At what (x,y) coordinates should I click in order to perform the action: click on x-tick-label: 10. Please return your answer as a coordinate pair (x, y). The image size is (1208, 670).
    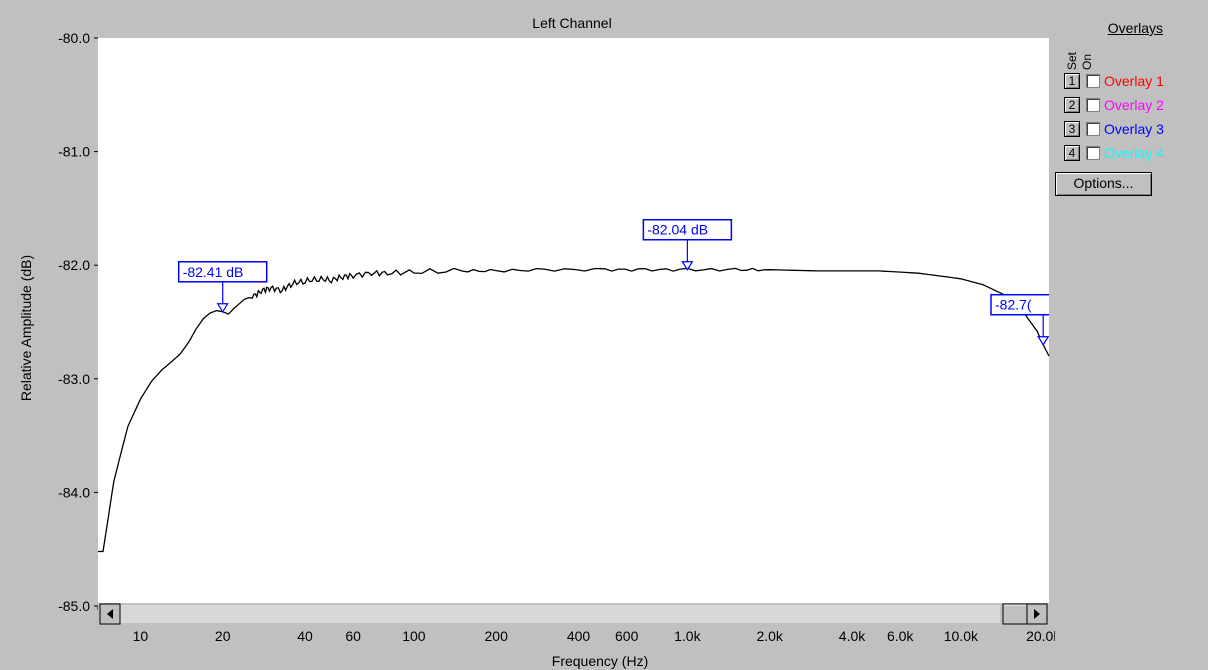
    Looking at the image, I should click on (141, 636).